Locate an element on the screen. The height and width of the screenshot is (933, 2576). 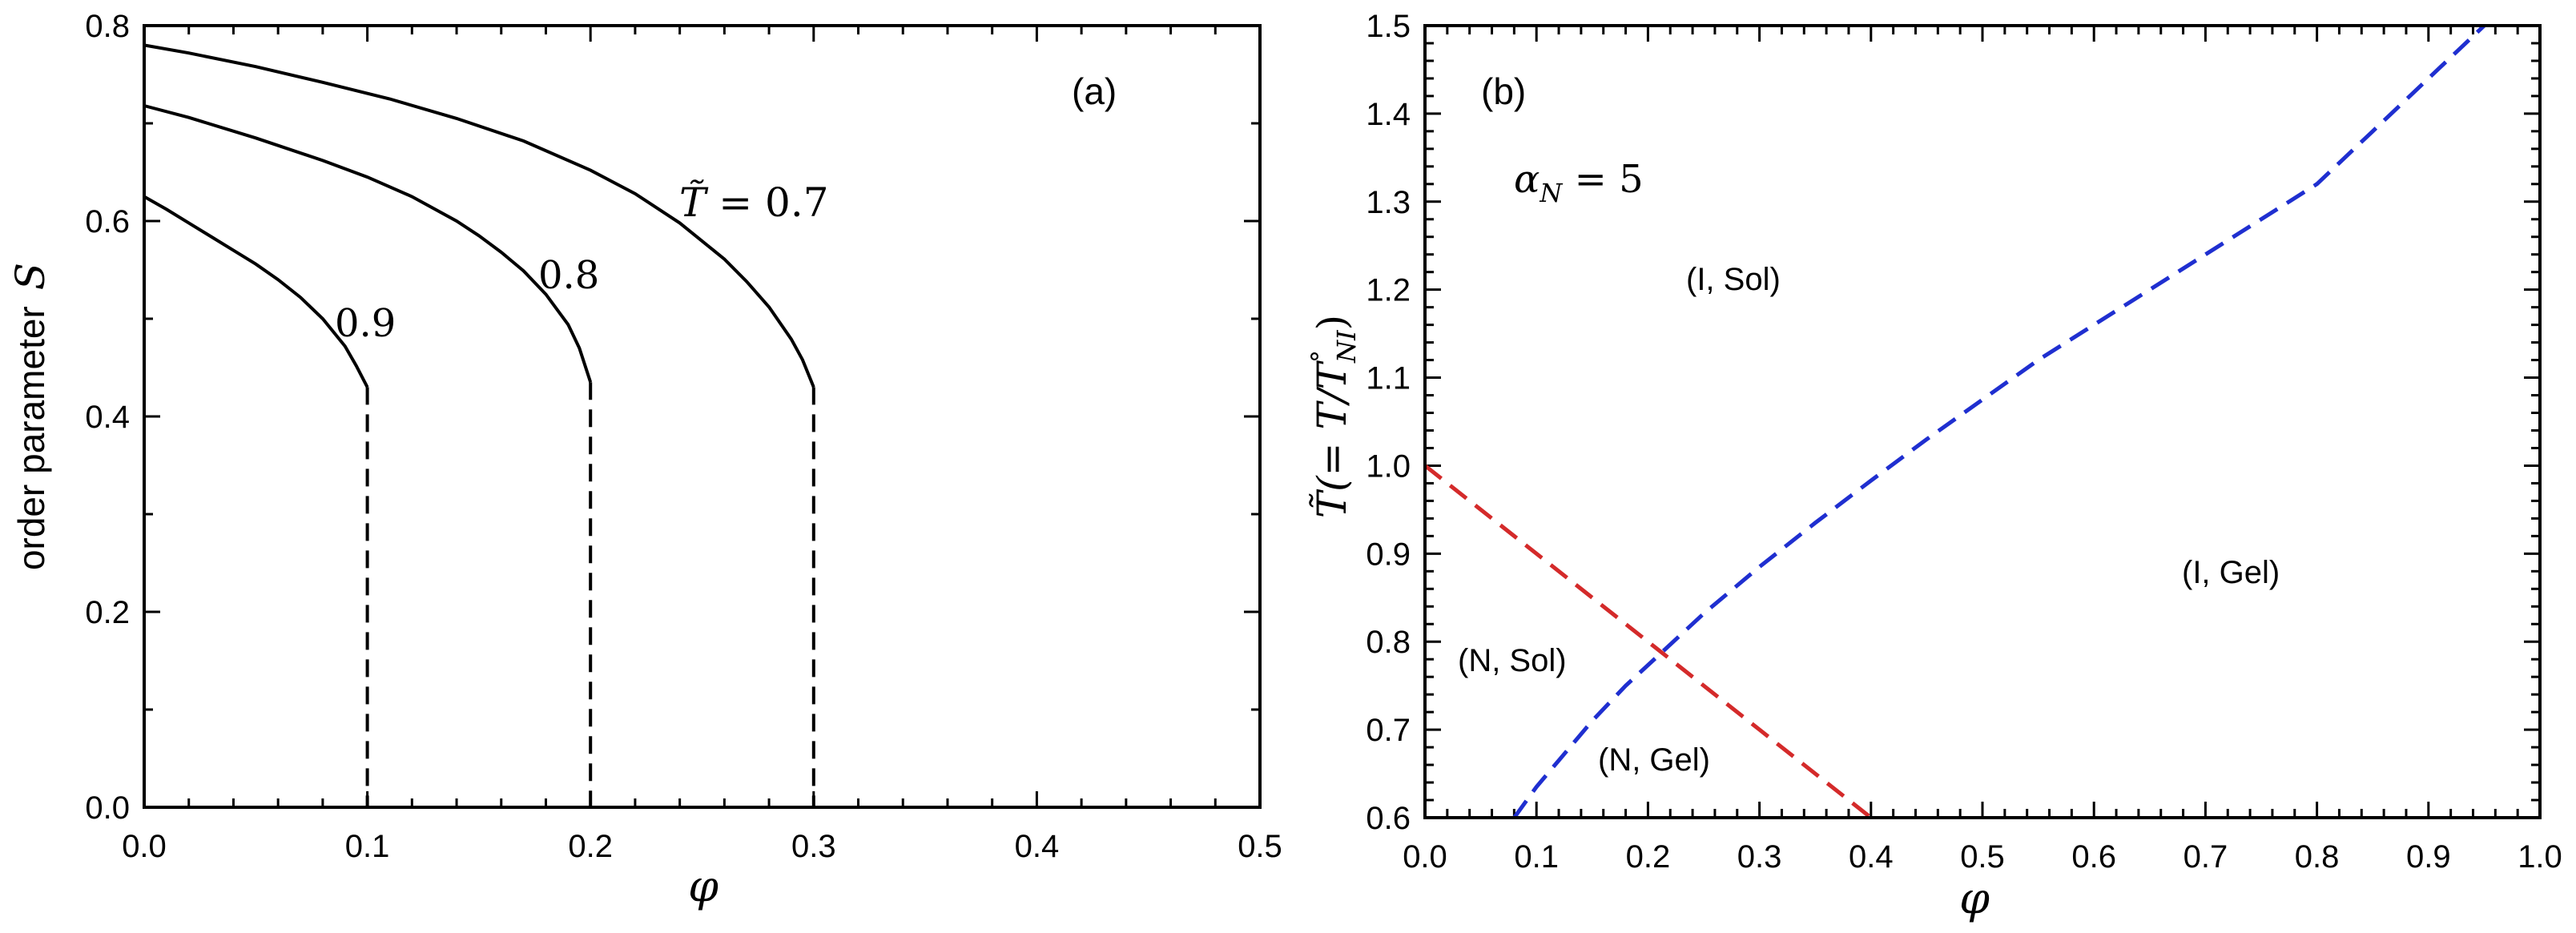
b-region-i-sol: (I, Sol) is located at coordinates (1733, 279).